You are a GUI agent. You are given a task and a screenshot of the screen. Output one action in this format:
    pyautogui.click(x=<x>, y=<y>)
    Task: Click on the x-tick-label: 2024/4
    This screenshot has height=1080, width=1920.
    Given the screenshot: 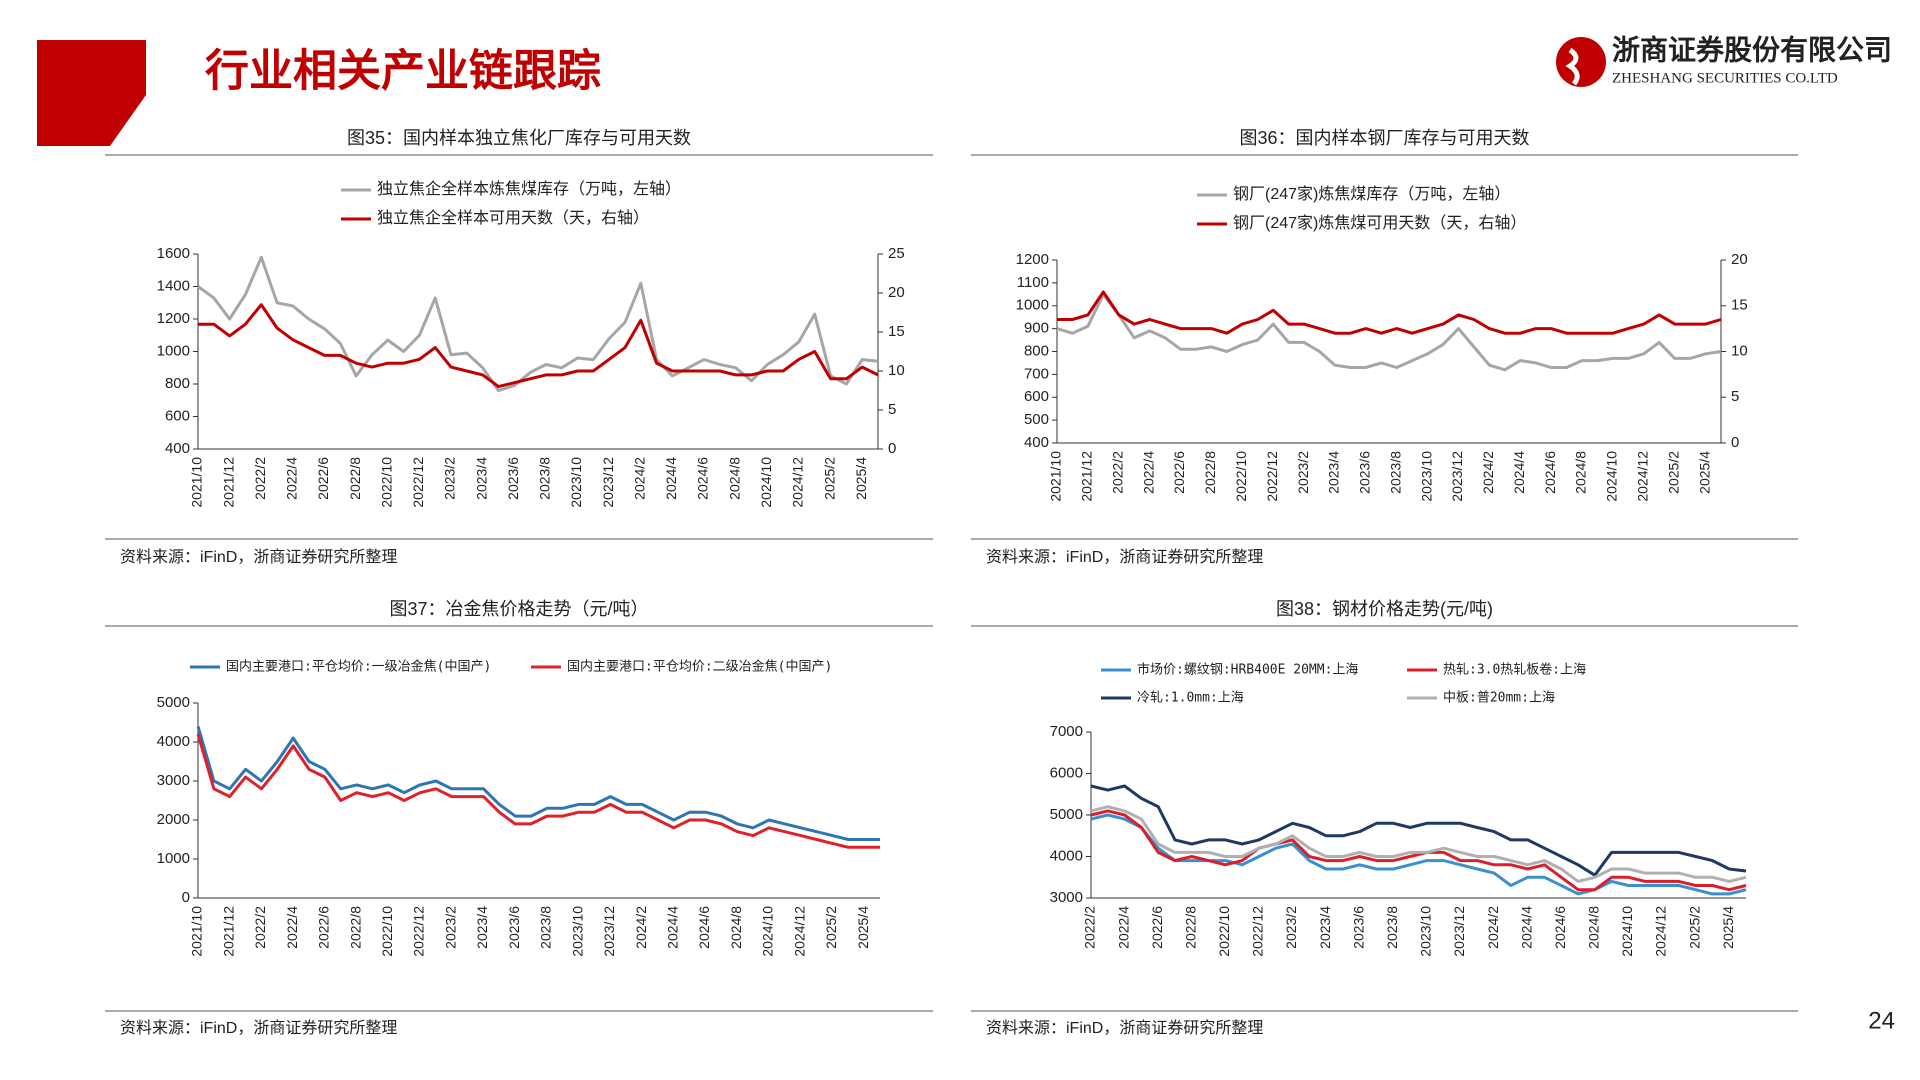 What is the action you would take?
    pyautogui.click(x=673, y=927)
    